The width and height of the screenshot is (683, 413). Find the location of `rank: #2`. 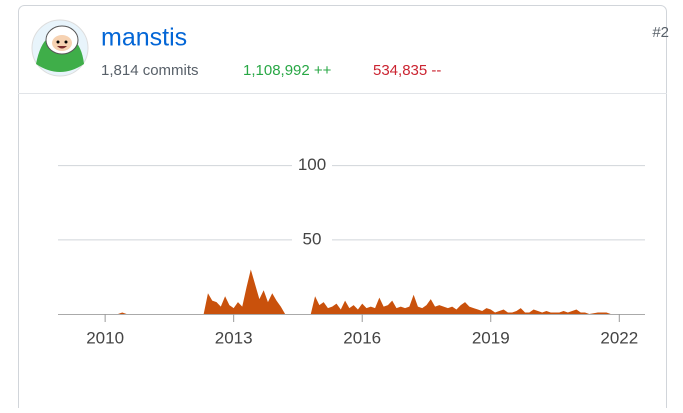

rank: #2 is located at coordinates (660, 32).